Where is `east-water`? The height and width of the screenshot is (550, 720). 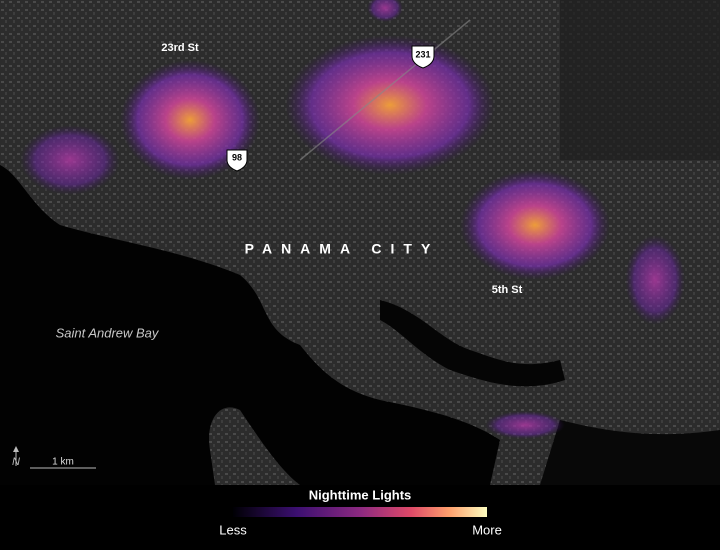
east-water is located at coordinates (630, 452).